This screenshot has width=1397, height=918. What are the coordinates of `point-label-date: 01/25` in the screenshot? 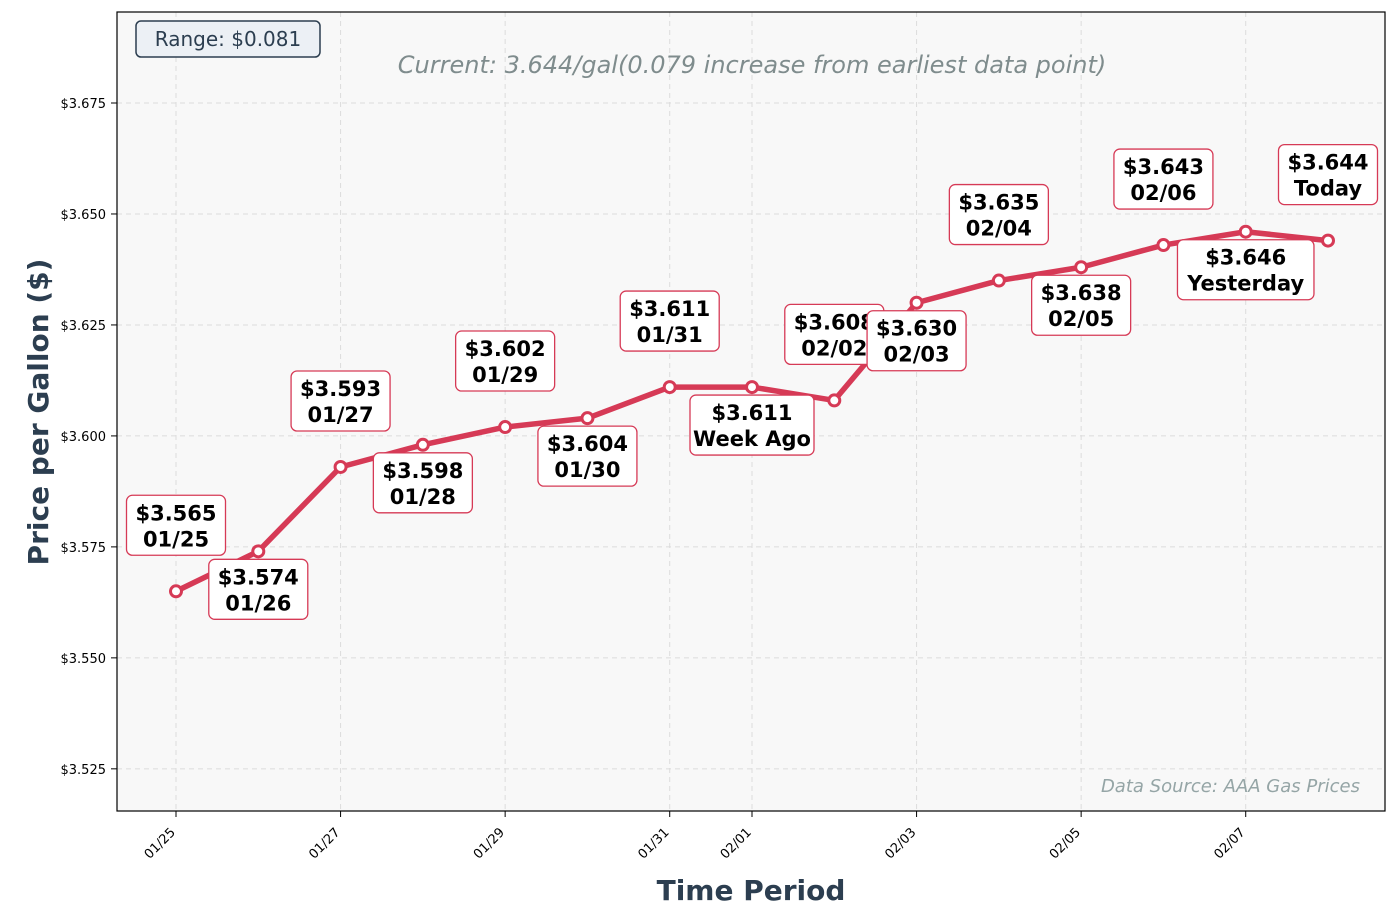 It's located at (176, 539).